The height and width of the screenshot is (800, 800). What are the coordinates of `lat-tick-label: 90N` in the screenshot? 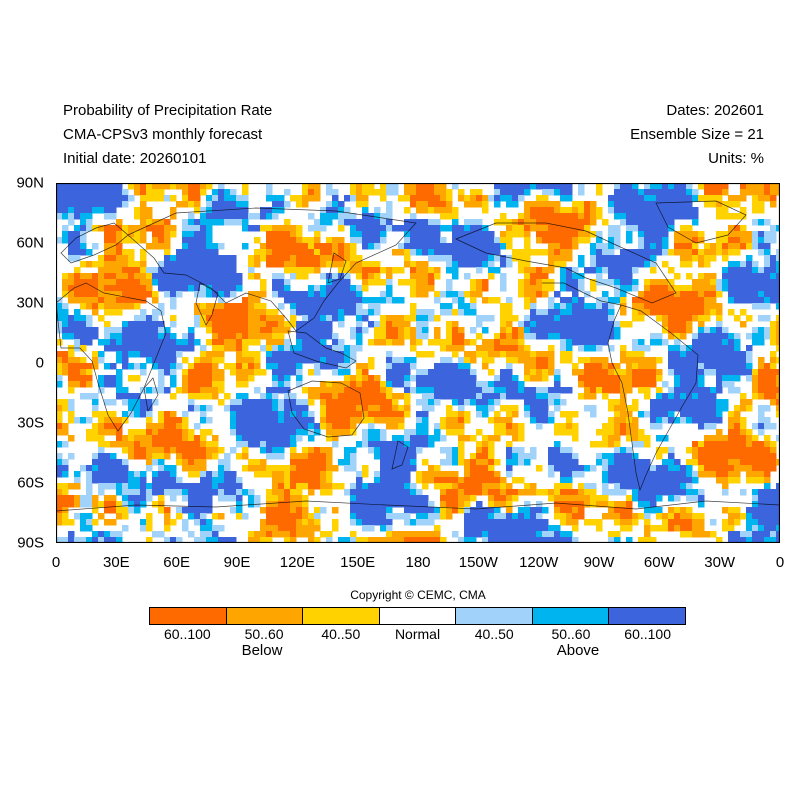 It's located at (30, 183).